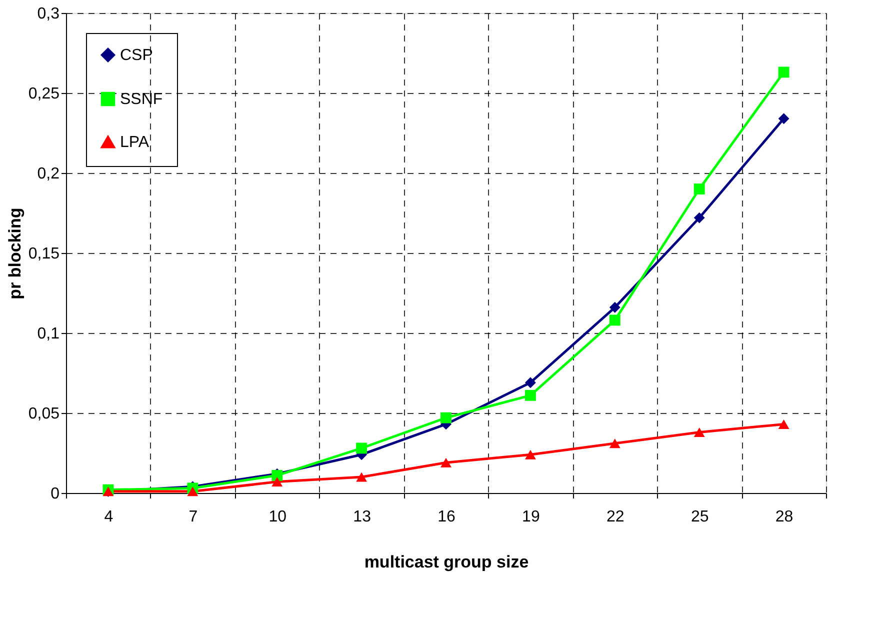  I want to click on y-tick-label: 0,2, so click(48, 174).